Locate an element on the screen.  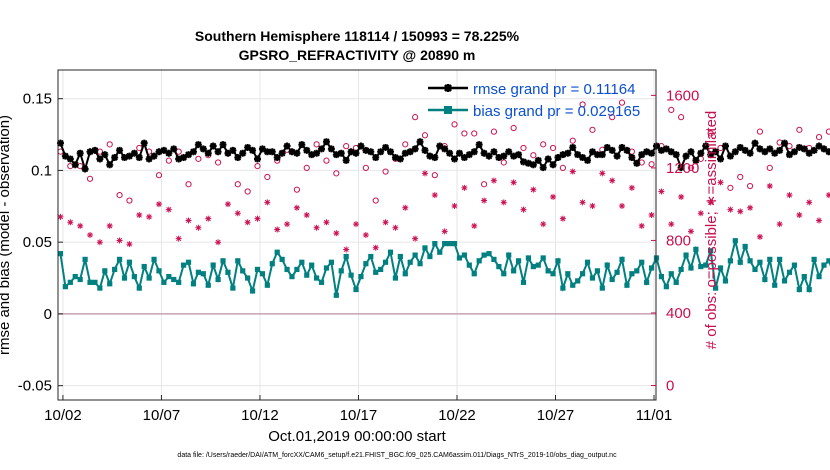
y-axis-right: 0 400 800 1200 1600 is located at coordinates (675, 240).